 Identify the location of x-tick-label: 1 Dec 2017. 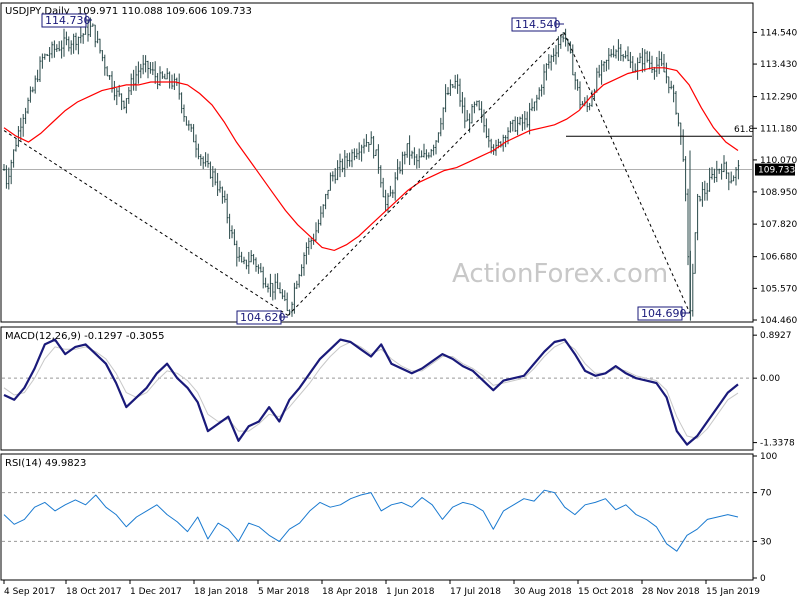
(156, 592).